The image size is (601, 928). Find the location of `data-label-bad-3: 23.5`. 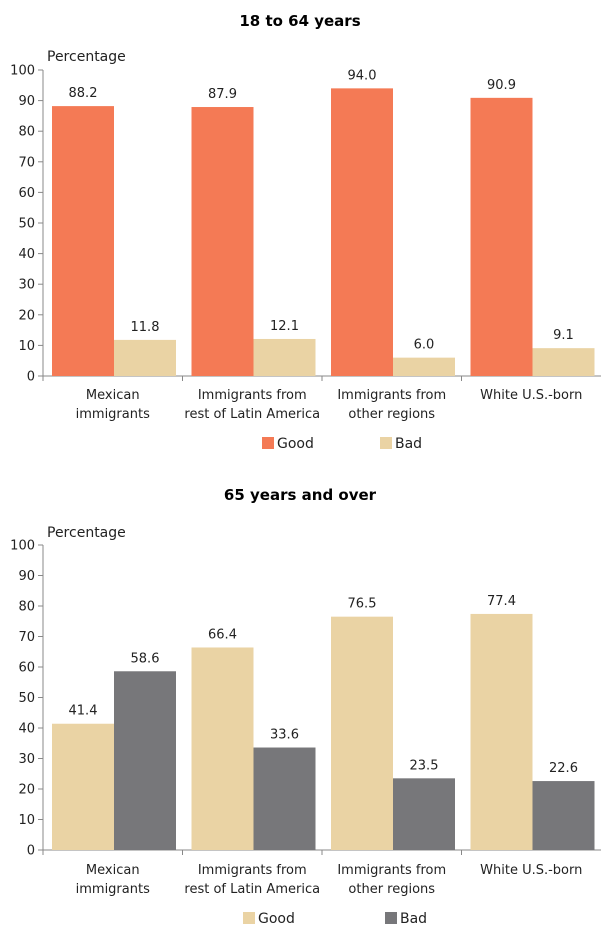

data-label-bad-3: 23.5 is located at coordinates (424, 765).